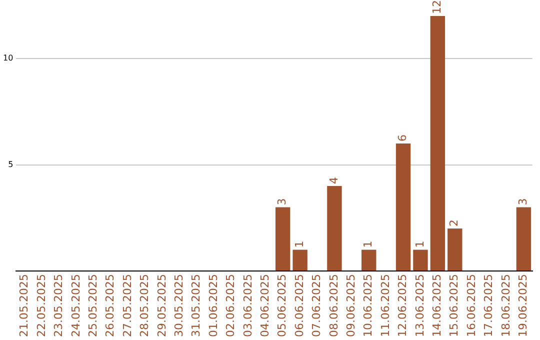 This screenshot has height=340, width=540. What do you see at coordinates (93, 306) in the screenshot?
I see `x-tick-label: 25.05.2025` at bounding box center [93, 306].